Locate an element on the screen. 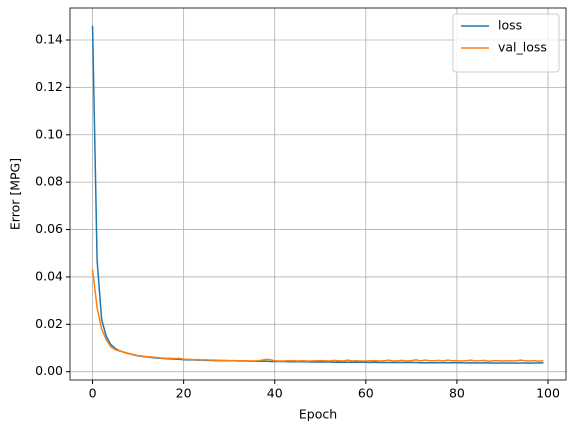 Image resolution: width=576 pixels, height=432 pixels. x-tick-label: 20 is located at coordinates (184, 393).